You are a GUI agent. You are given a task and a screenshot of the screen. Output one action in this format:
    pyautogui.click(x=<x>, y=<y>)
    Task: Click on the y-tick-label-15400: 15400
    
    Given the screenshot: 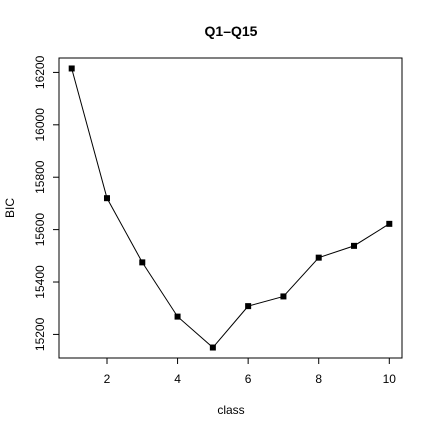 What is the action you would take?
    pyautogui.click(x=40, y=282)
    